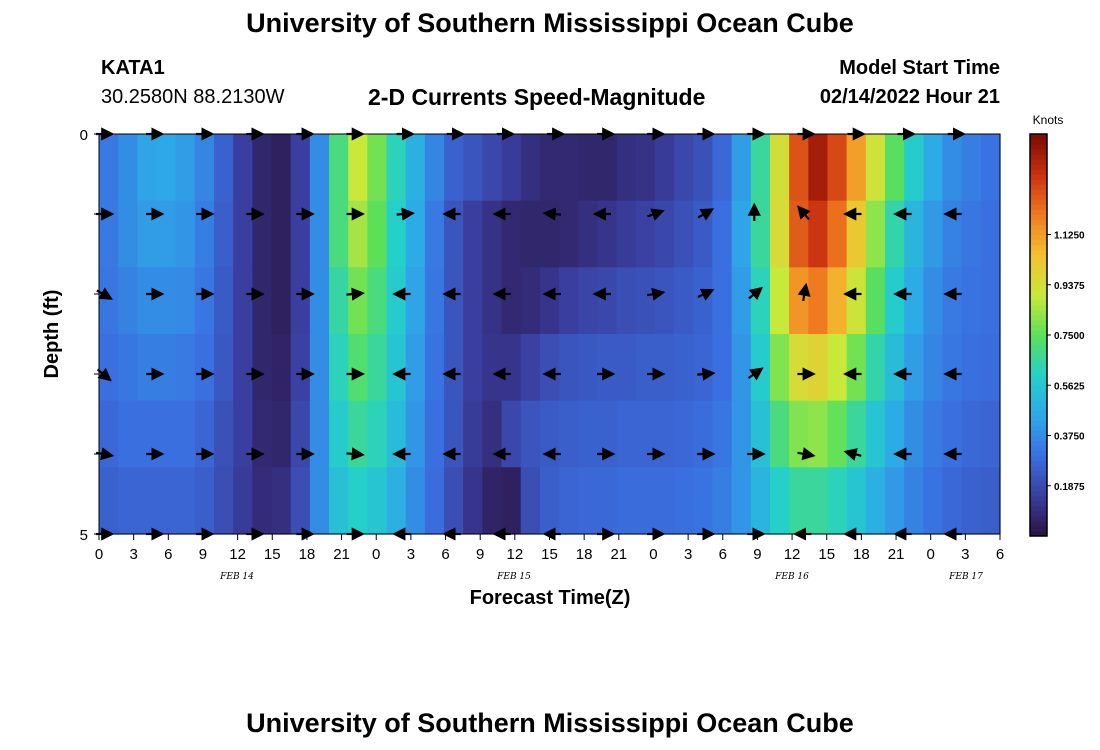 Image resolution: width=1100 pixels, height=750 pixels. I want to click on x-tick-label: 21, so click(618, 554).